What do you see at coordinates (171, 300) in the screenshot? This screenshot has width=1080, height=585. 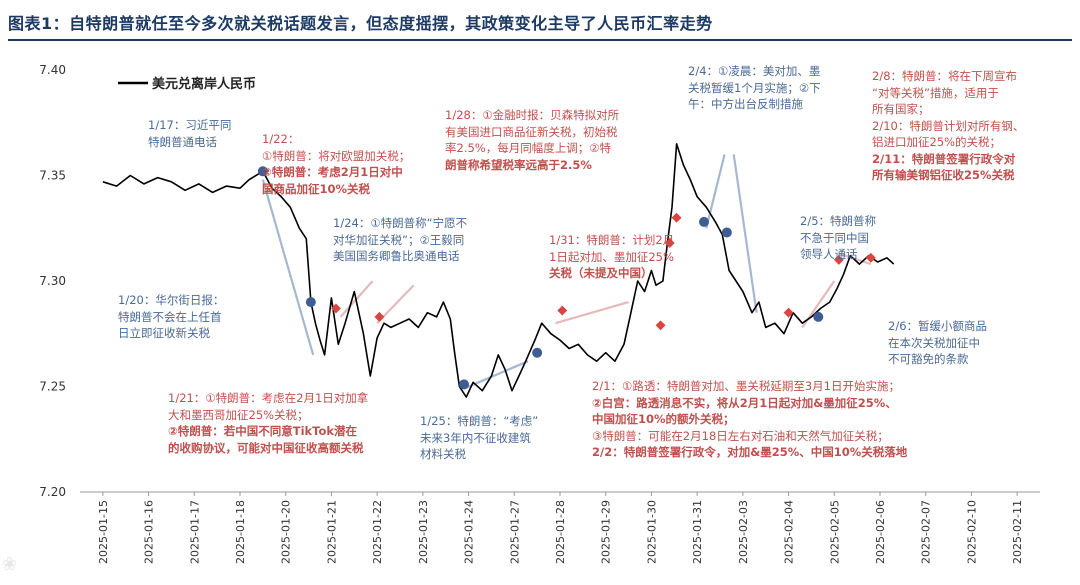 I see `annotation-line: 1/20：华尔街日报：` at bounding box center [171, 300].